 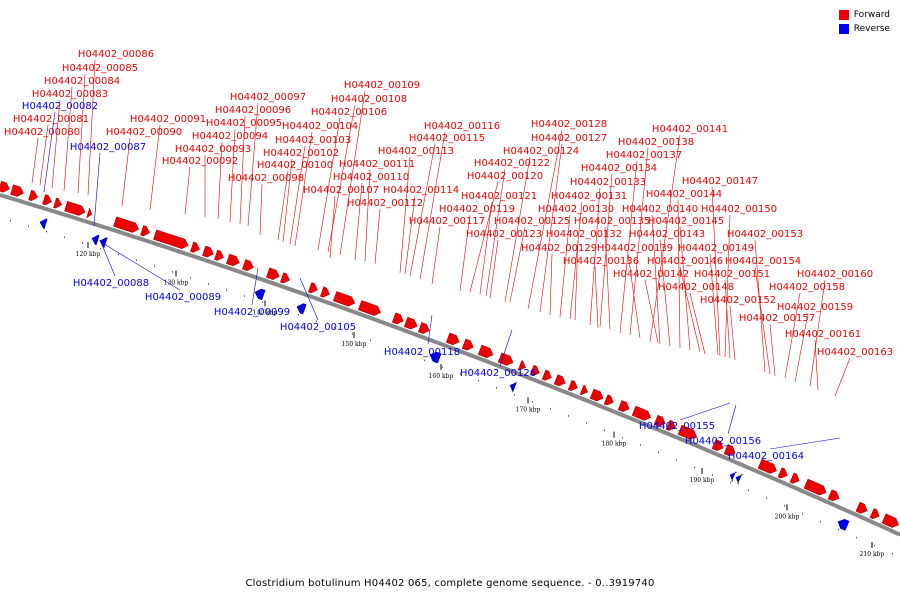 I want to click on tick-label: 170 kbp, so click(x=528, y=409).